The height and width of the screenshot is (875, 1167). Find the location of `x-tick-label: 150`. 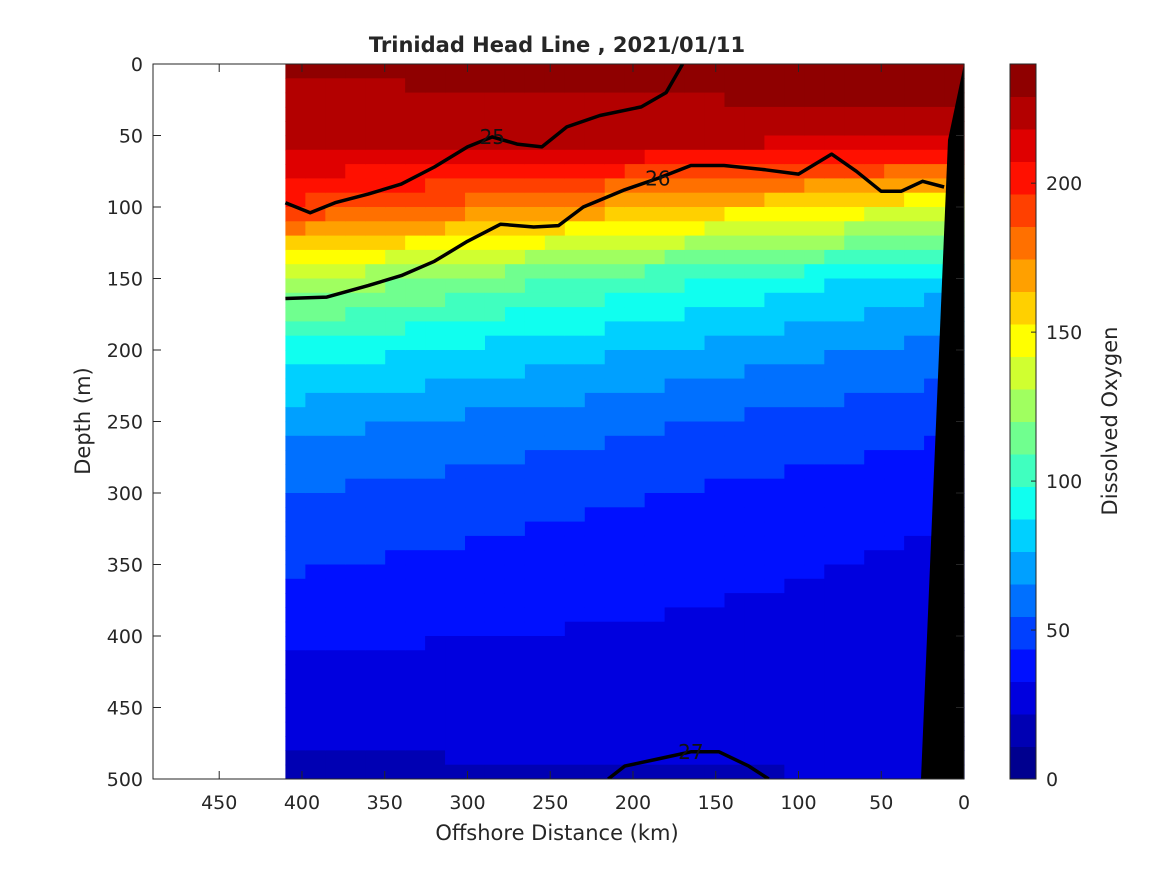

x-tick-label: 150 is located at coordinates (716, 803).